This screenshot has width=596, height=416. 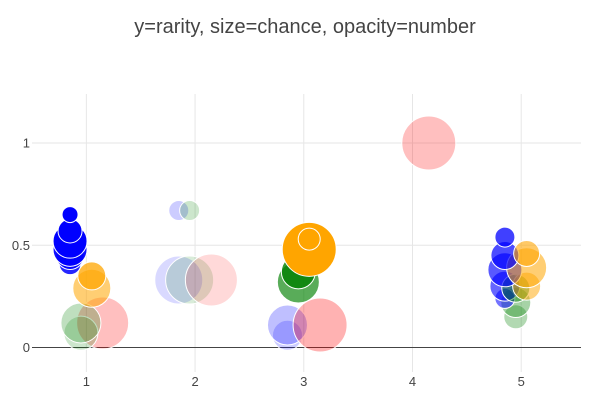 What do you see at coordinates (26, 347) in the screenshot?
I see `y-tick-label: 0` at bounding box center [26, 347].